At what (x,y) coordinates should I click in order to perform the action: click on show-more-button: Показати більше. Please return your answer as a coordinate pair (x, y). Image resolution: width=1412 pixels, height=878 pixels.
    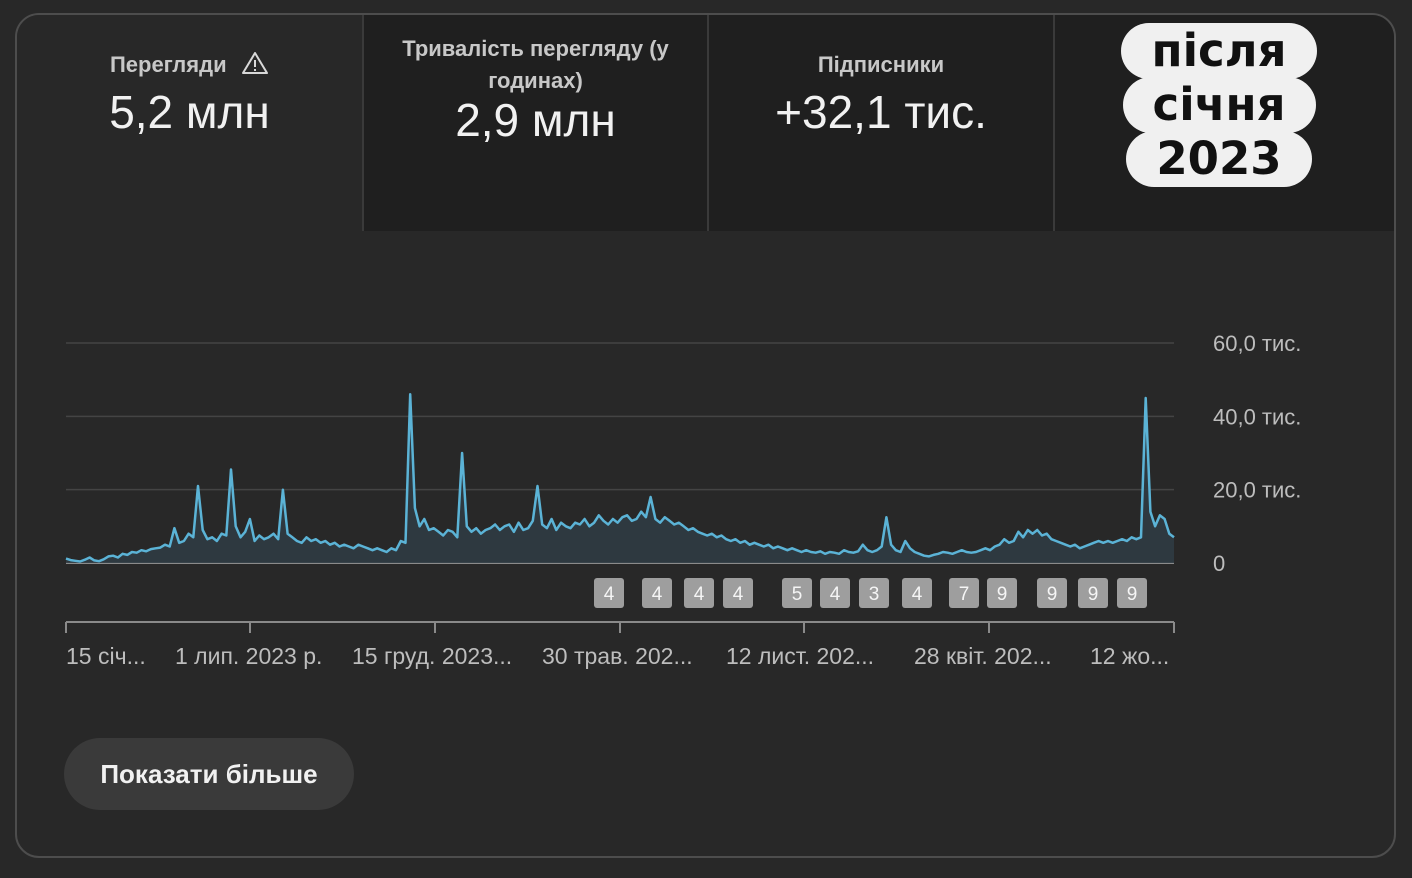
    Looking at the image, I should click on (209, 774).